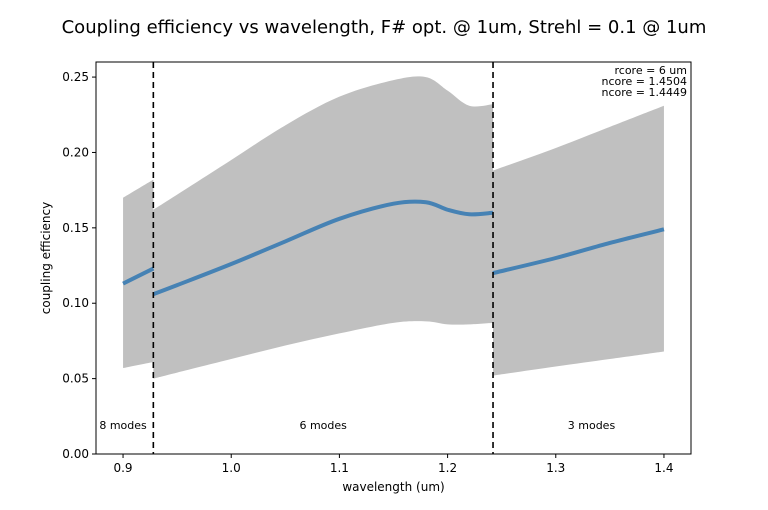 This screenshot has height=510, width=768. I want to click on y-tick-label: 0.10, so click(75, 303).